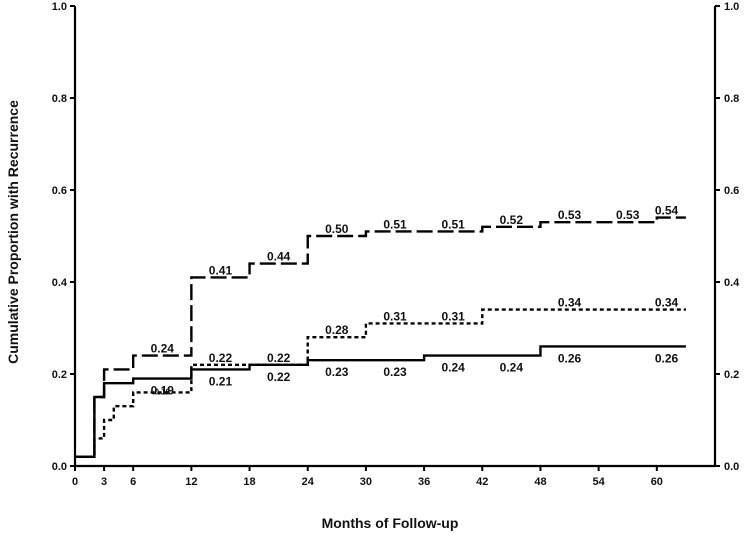 The width and height of the screenshot is (750, 537). What do you see at coordinates (104, 482) in the screenshot?
I see `x-tick-label: 3` at bounding box center [104, 482].